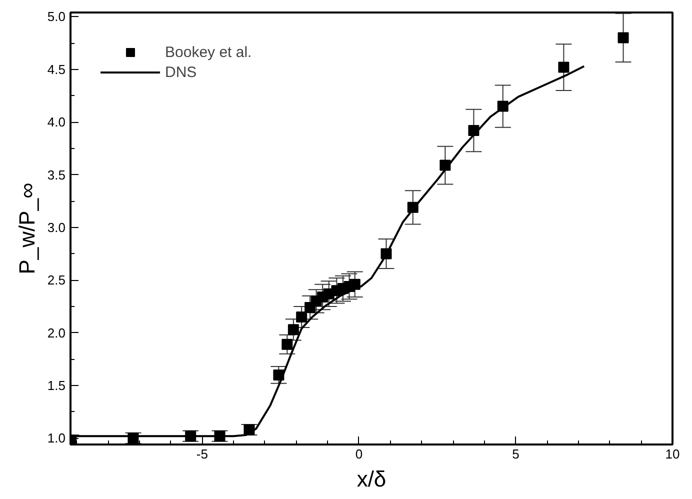 Image resolution: width=692 pixels, height=499 pixels. What do you see at coordinates (27, 228) in the screenshot?
I see `y-axis-title: P_w/P_∞` at bounding box center [27, 228].